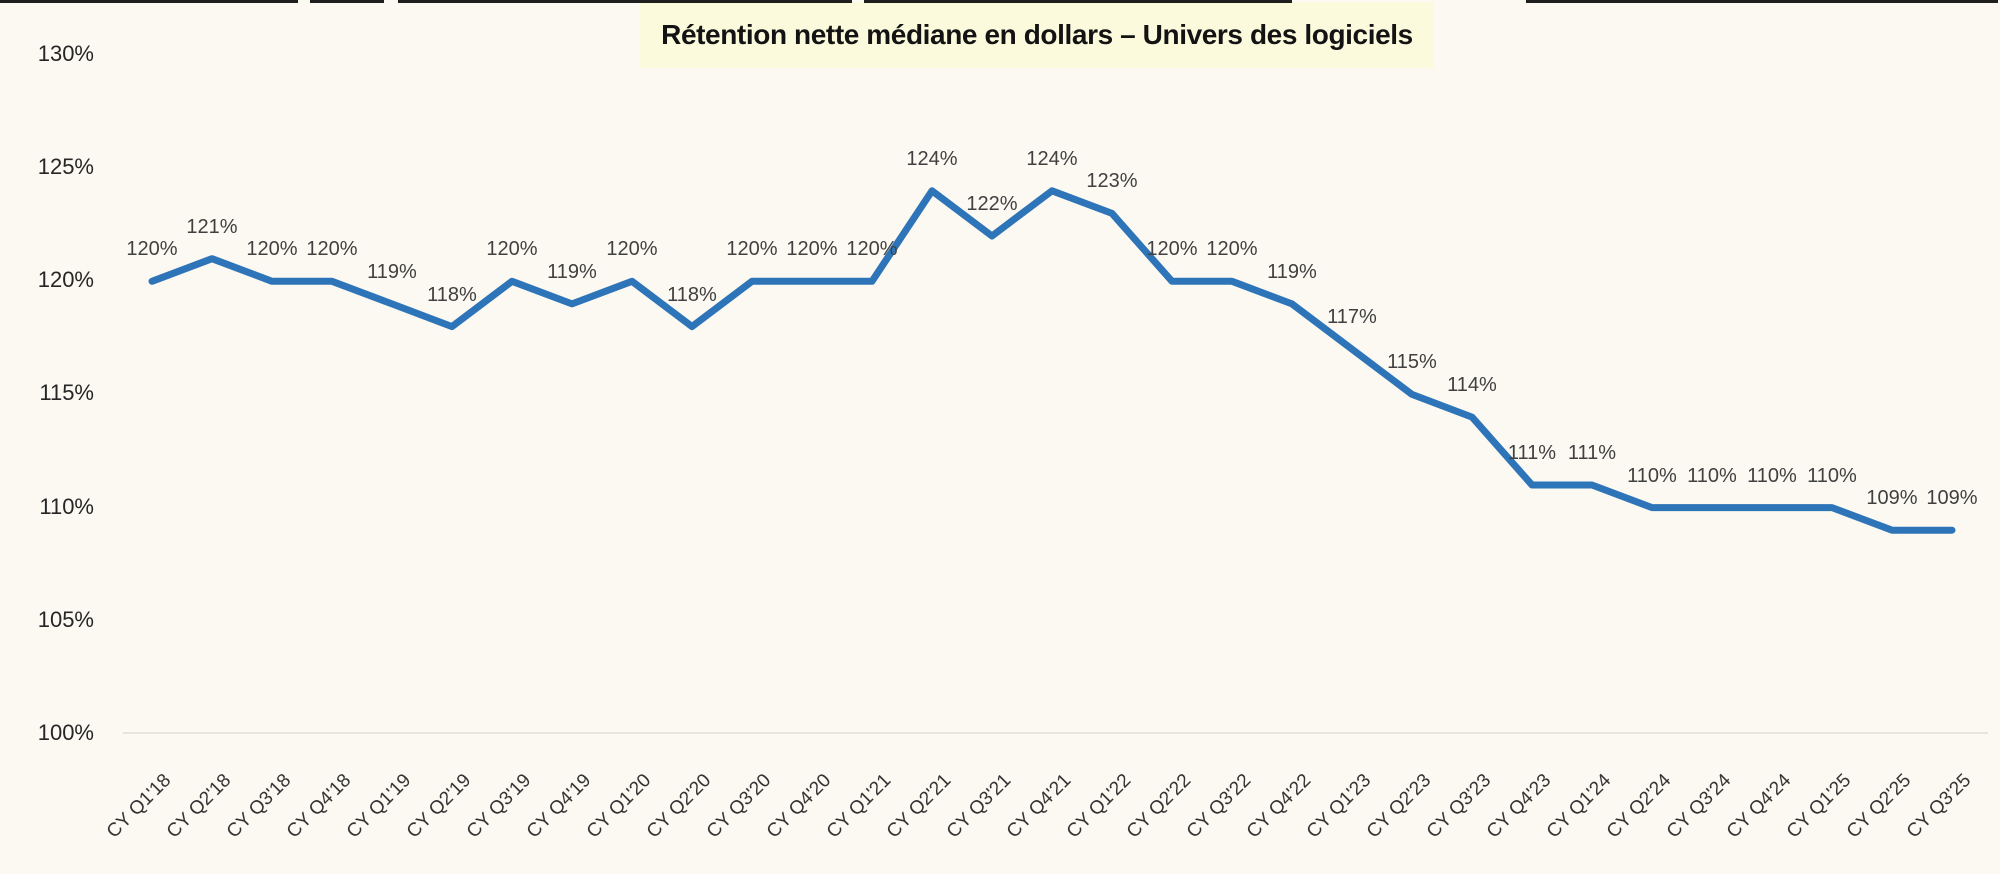  I want to click on data-point-label: 117%, so click(1352, 317).